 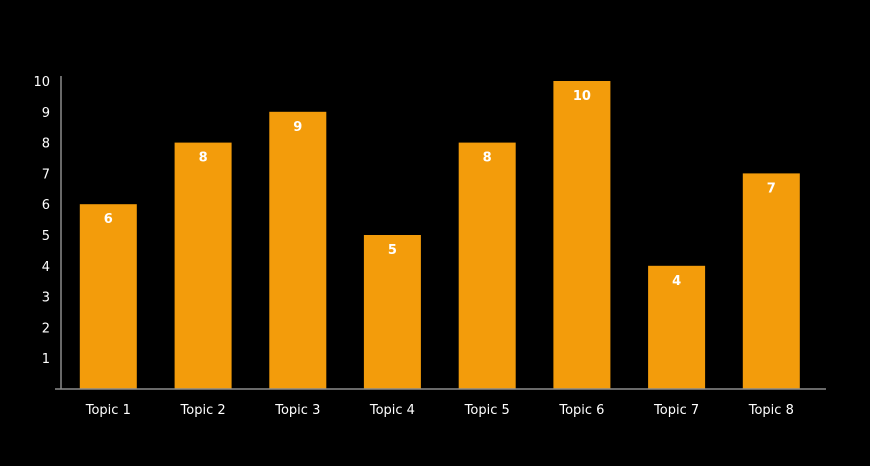 I want to click on y-tick-label: 6, so click(x=46, y=205).